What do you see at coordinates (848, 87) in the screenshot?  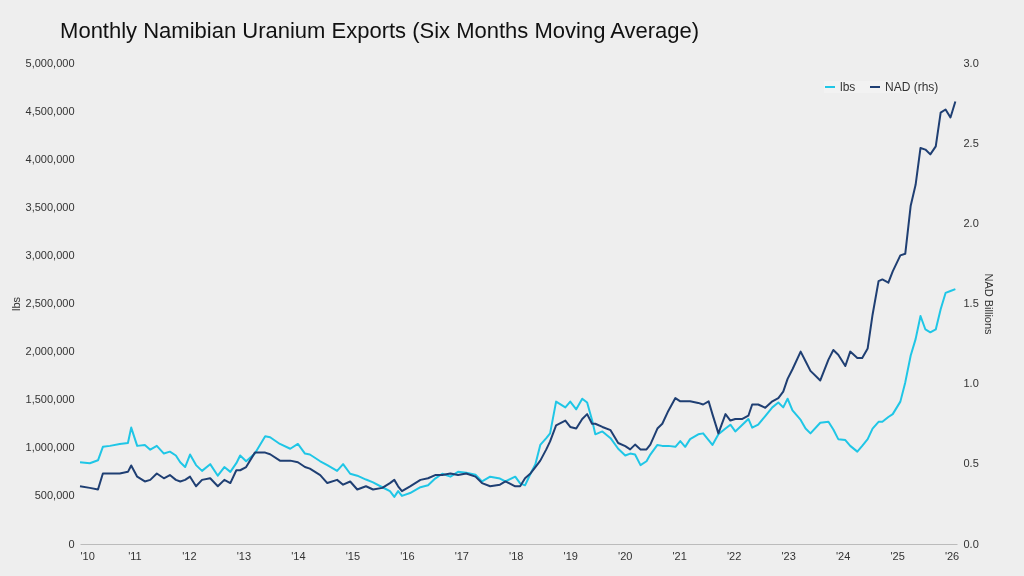 I see `legend-label: lbs` at bounding box center [848, 87].